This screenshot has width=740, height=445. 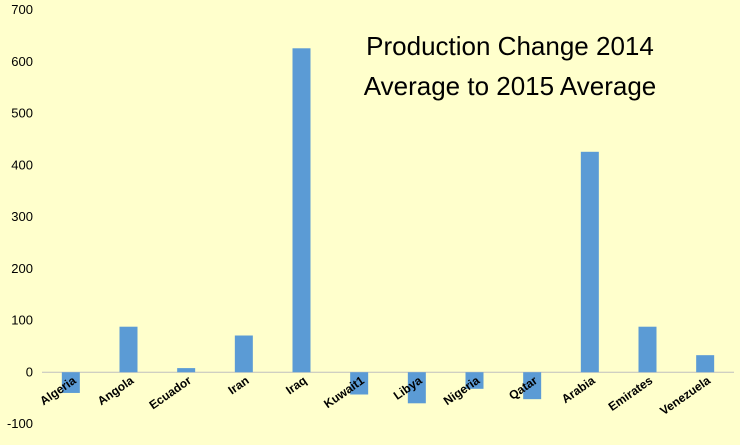 I want to click on x-tick-label: Angola, so click(x=116, y=390).